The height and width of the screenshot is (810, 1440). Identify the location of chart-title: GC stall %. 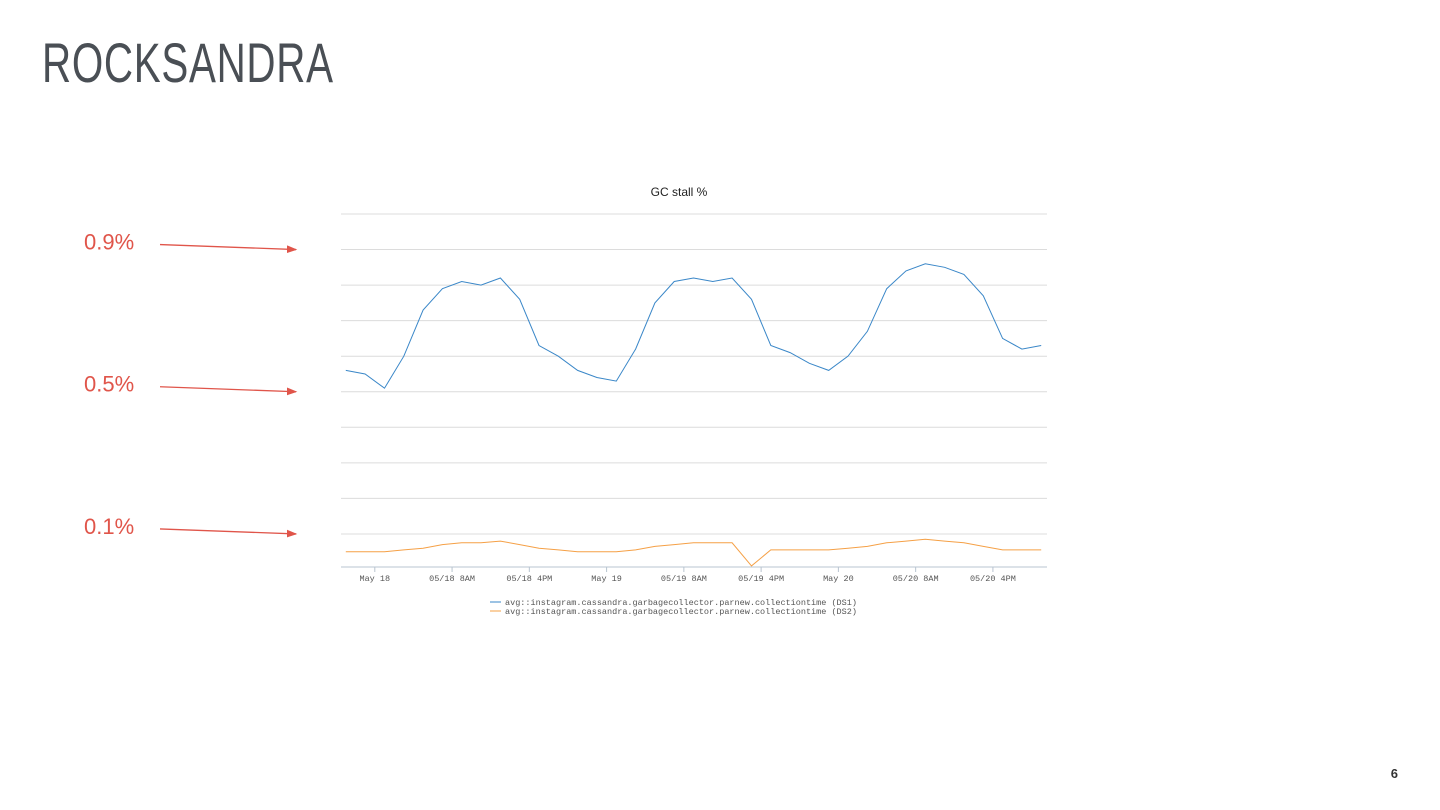
(679, 192).